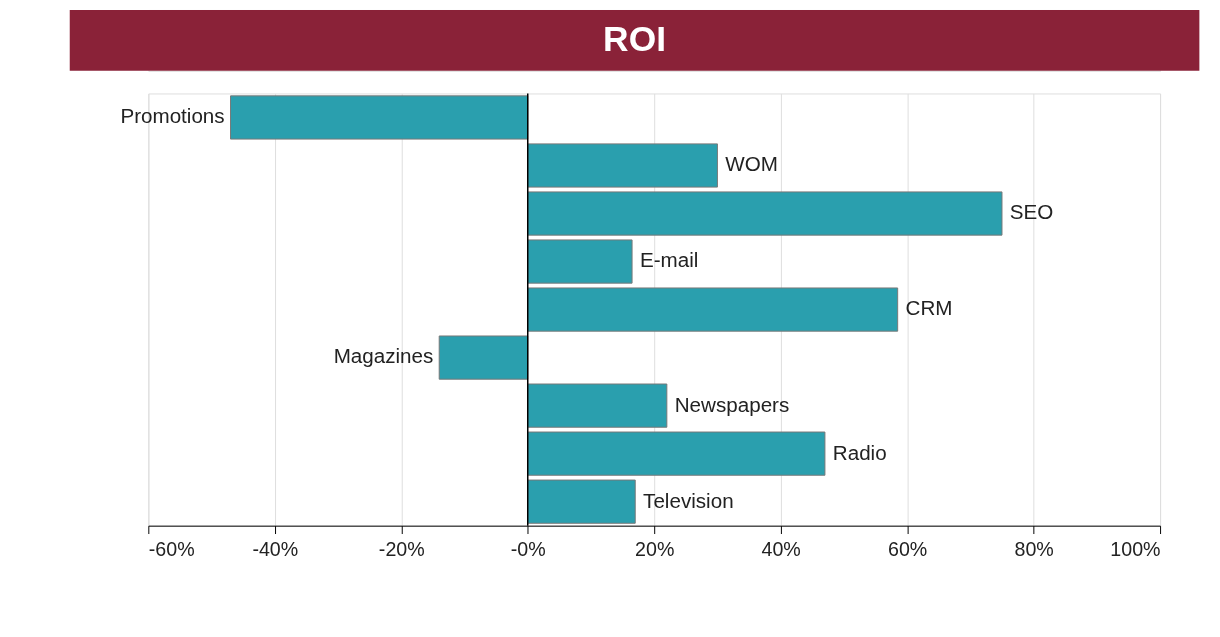 This screenshot has width=1220, height=637. What do you see at coordinates (751, 164) in the screenshot?
I see `y-tick-label: WOM` at bounding box center [751, 164].